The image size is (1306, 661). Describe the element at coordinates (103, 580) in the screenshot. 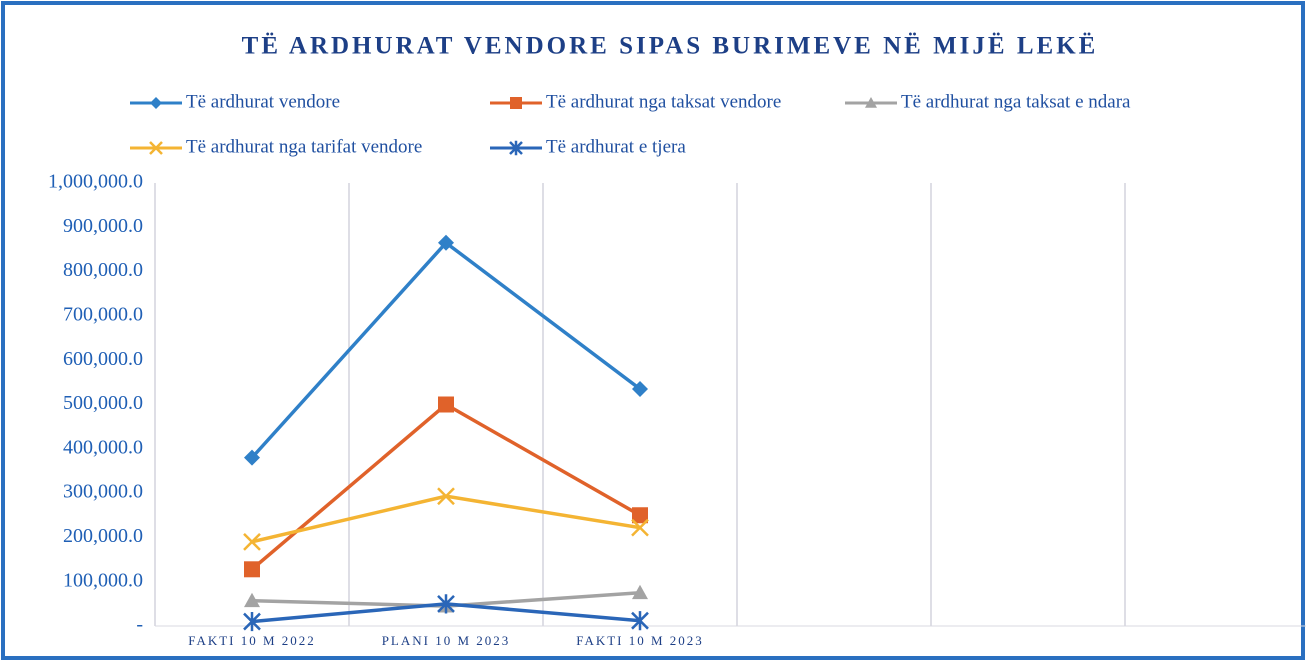

I see `y-tick-label: 100,000.0` at that location.